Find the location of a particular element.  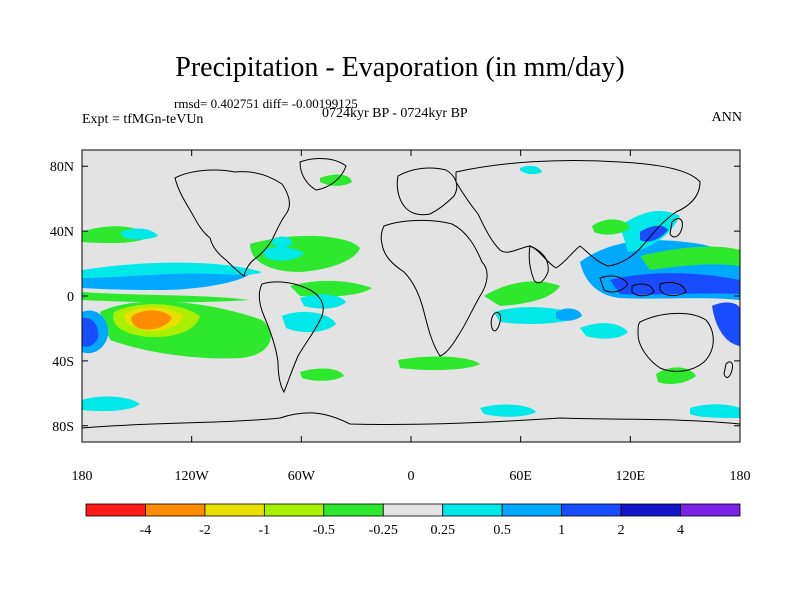

maritime-continent-coast is located at coordinates (643, 286).